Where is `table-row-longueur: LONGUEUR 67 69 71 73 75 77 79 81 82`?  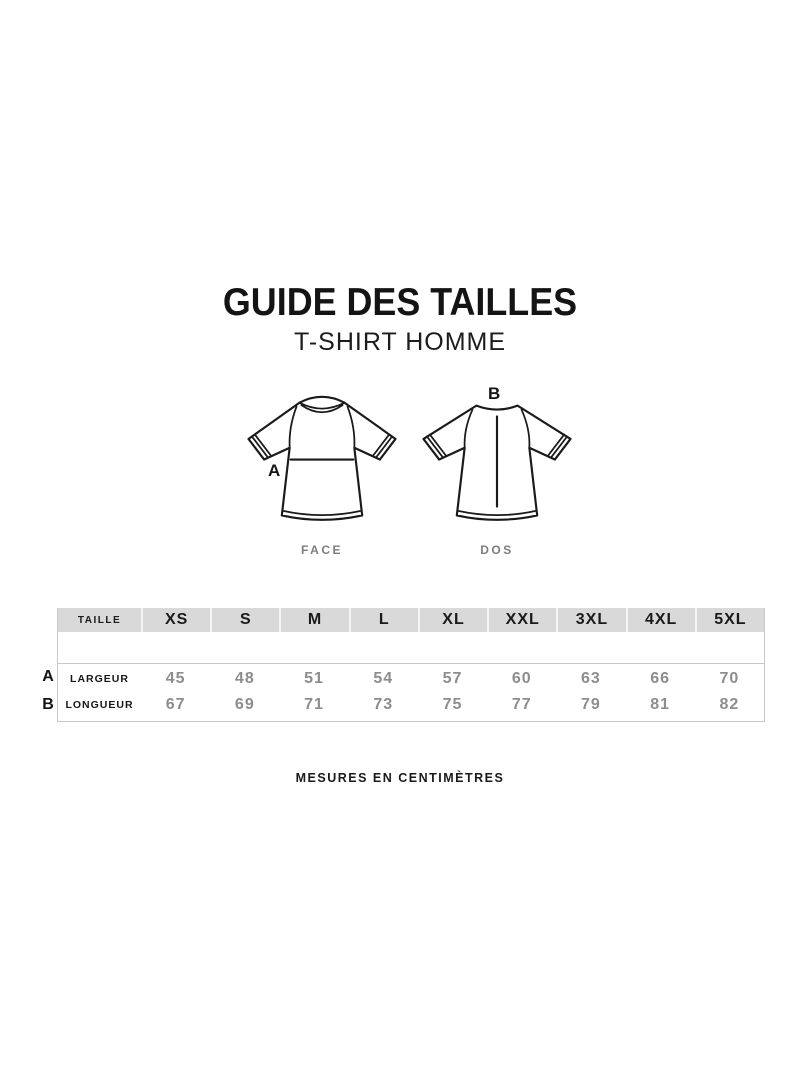
table-row-longueur: LONGUEUR 67 69 71 73 75 77 79 81 82 is located at coordinates (411, 705).